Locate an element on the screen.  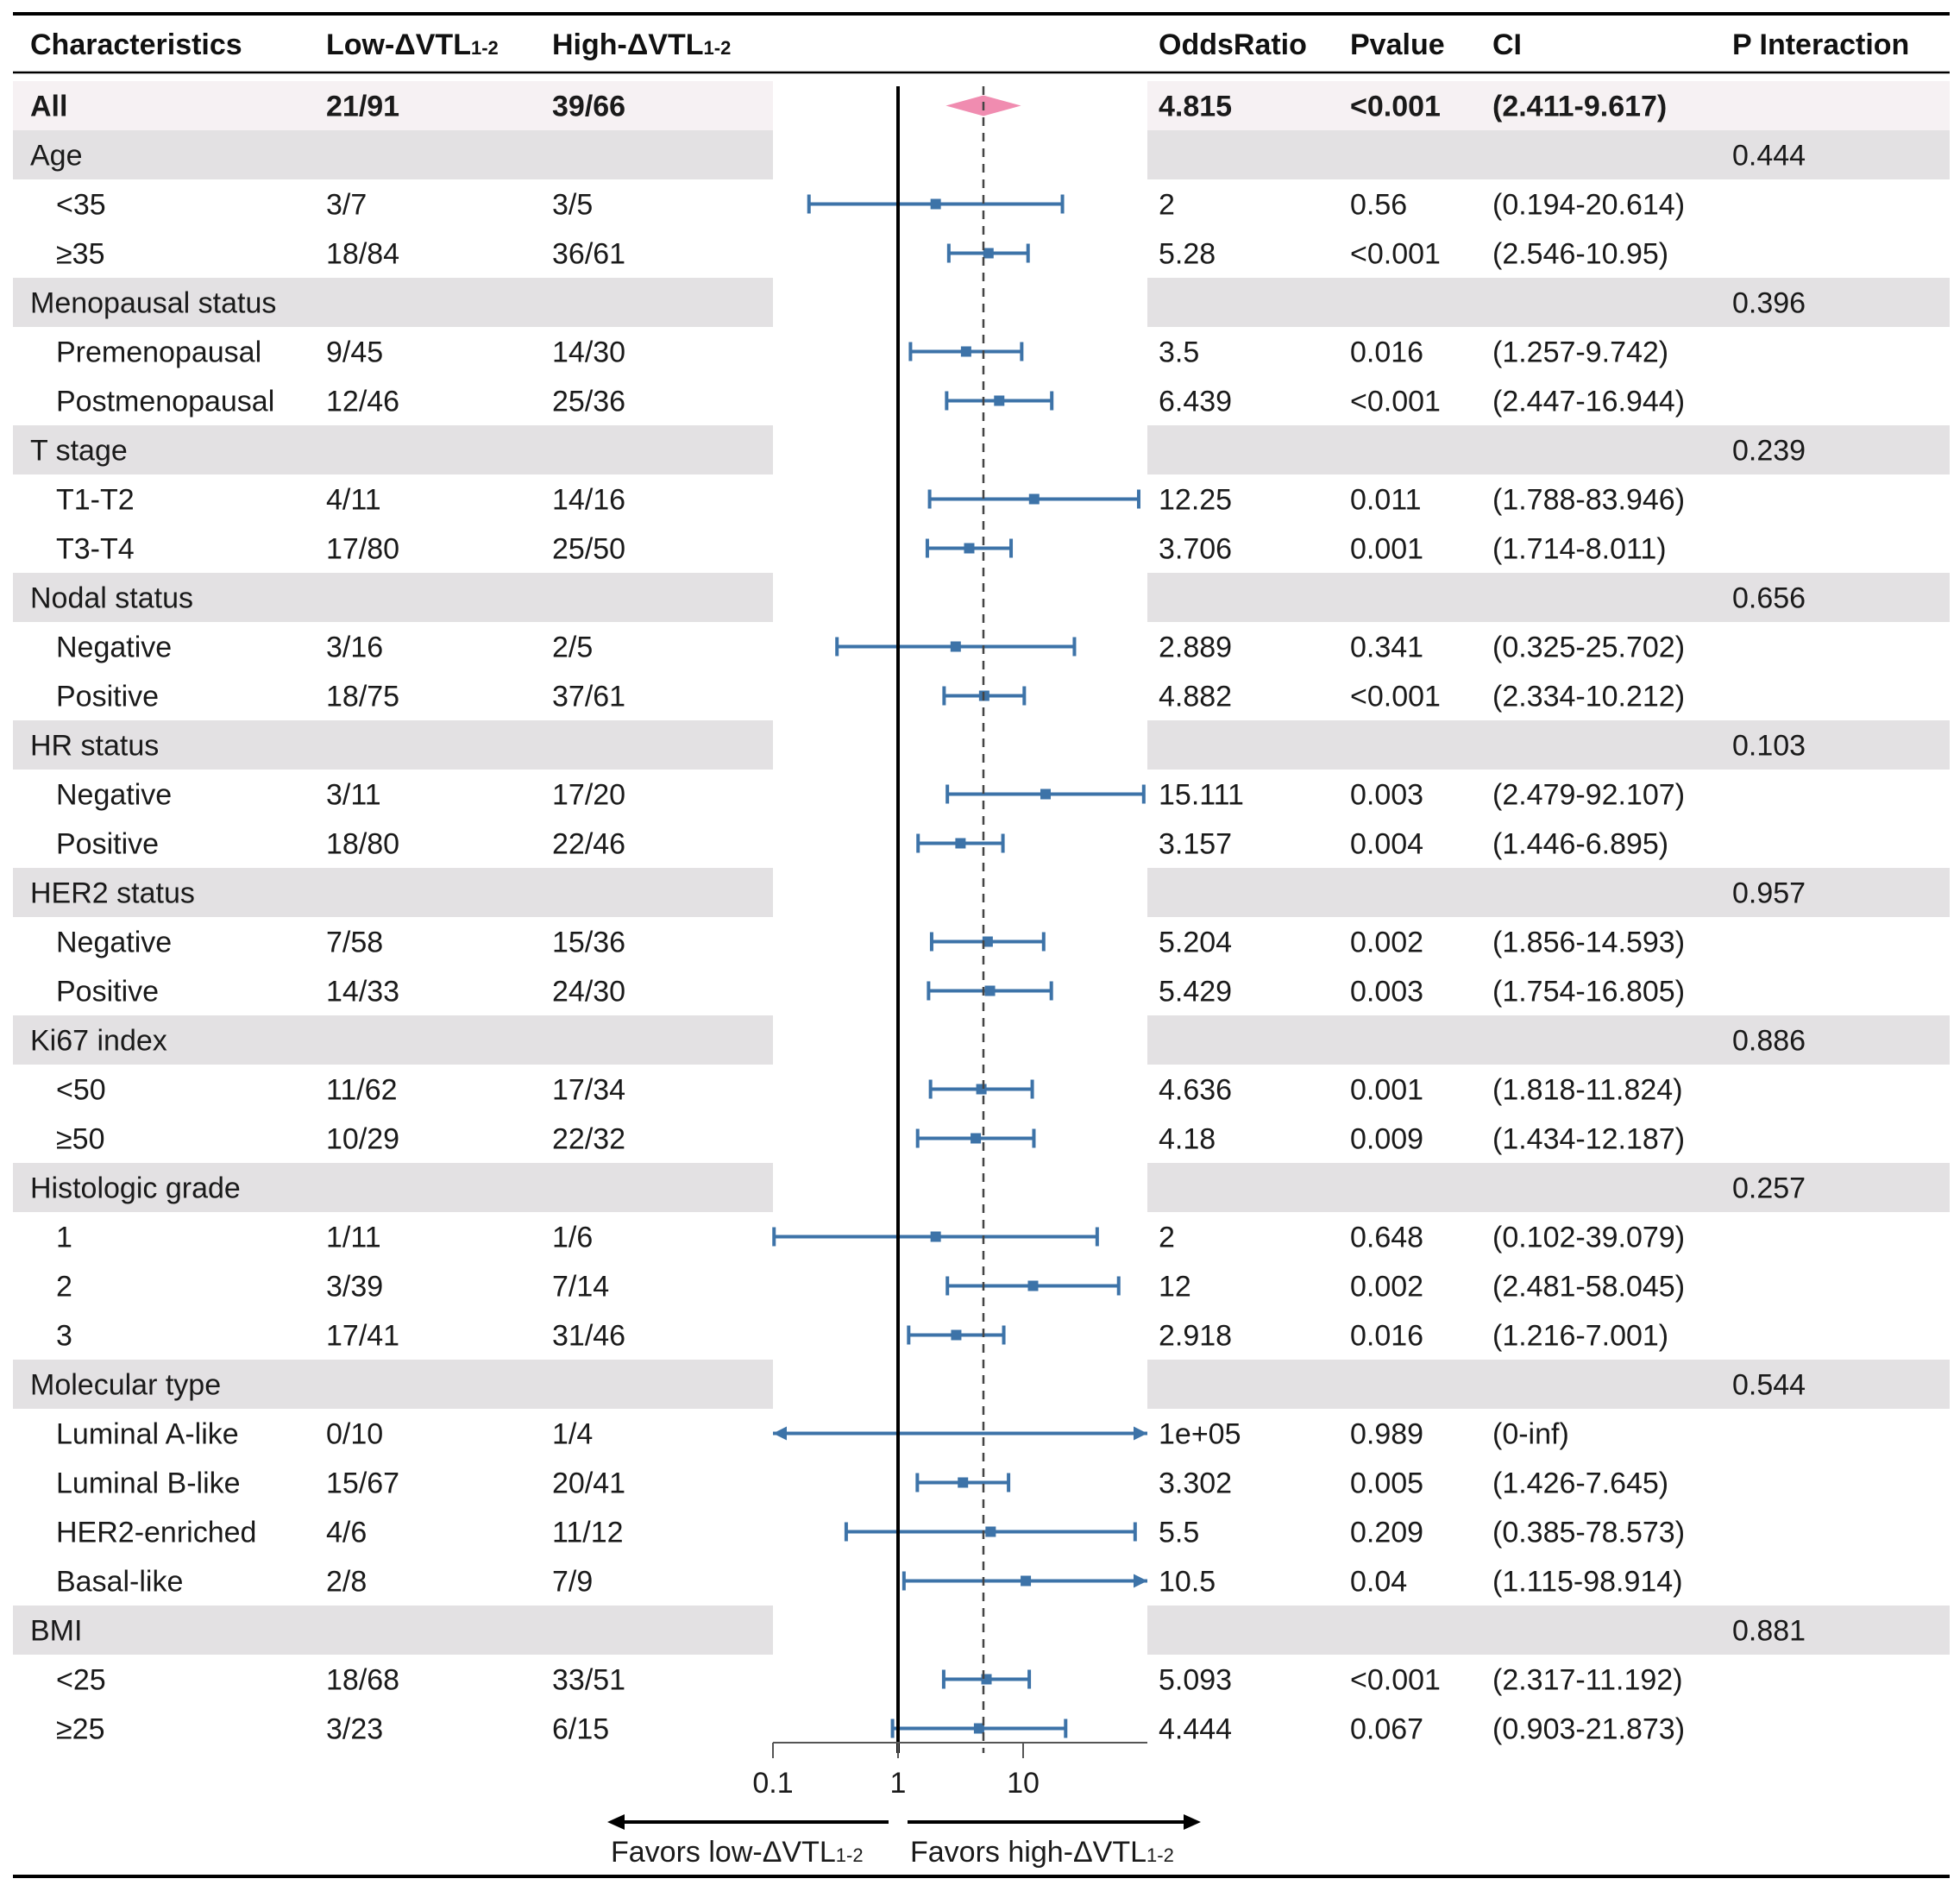
header-low-label: Low-ΔVTL is located at coordinates (398, 44).